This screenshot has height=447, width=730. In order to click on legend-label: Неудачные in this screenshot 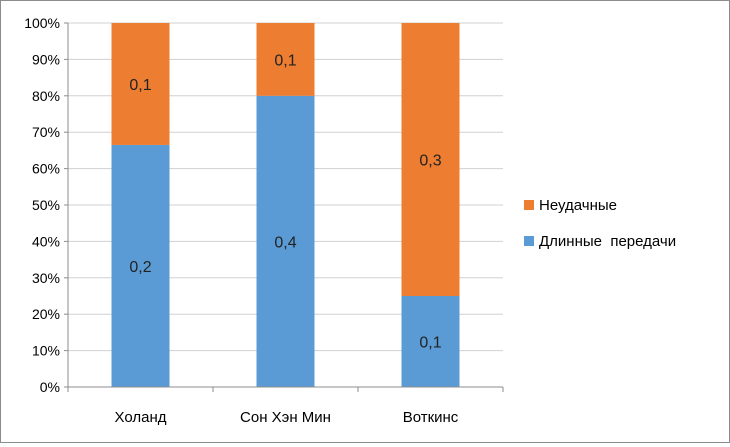, I will do `click(578, 205)`.